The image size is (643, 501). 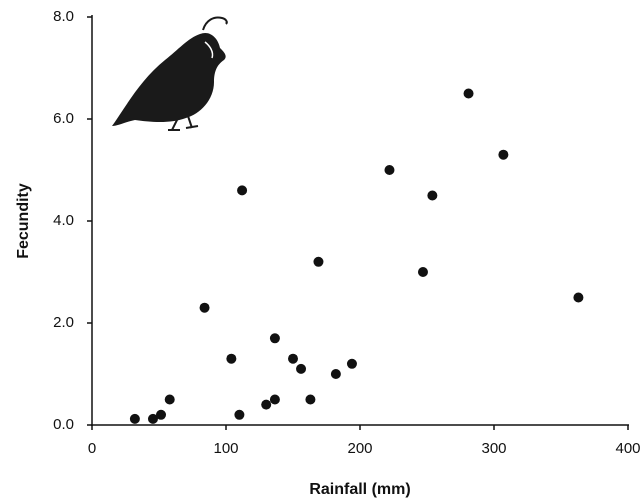 I want to click on y-tick-label: 0.0, so click(x=63, y=424).